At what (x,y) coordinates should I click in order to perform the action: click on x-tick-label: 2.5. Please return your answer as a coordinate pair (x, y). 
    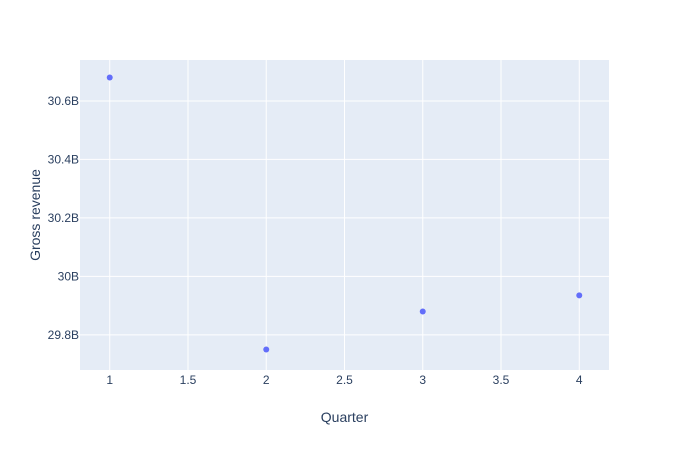
    Looking at the image, I should click on (344, 380).